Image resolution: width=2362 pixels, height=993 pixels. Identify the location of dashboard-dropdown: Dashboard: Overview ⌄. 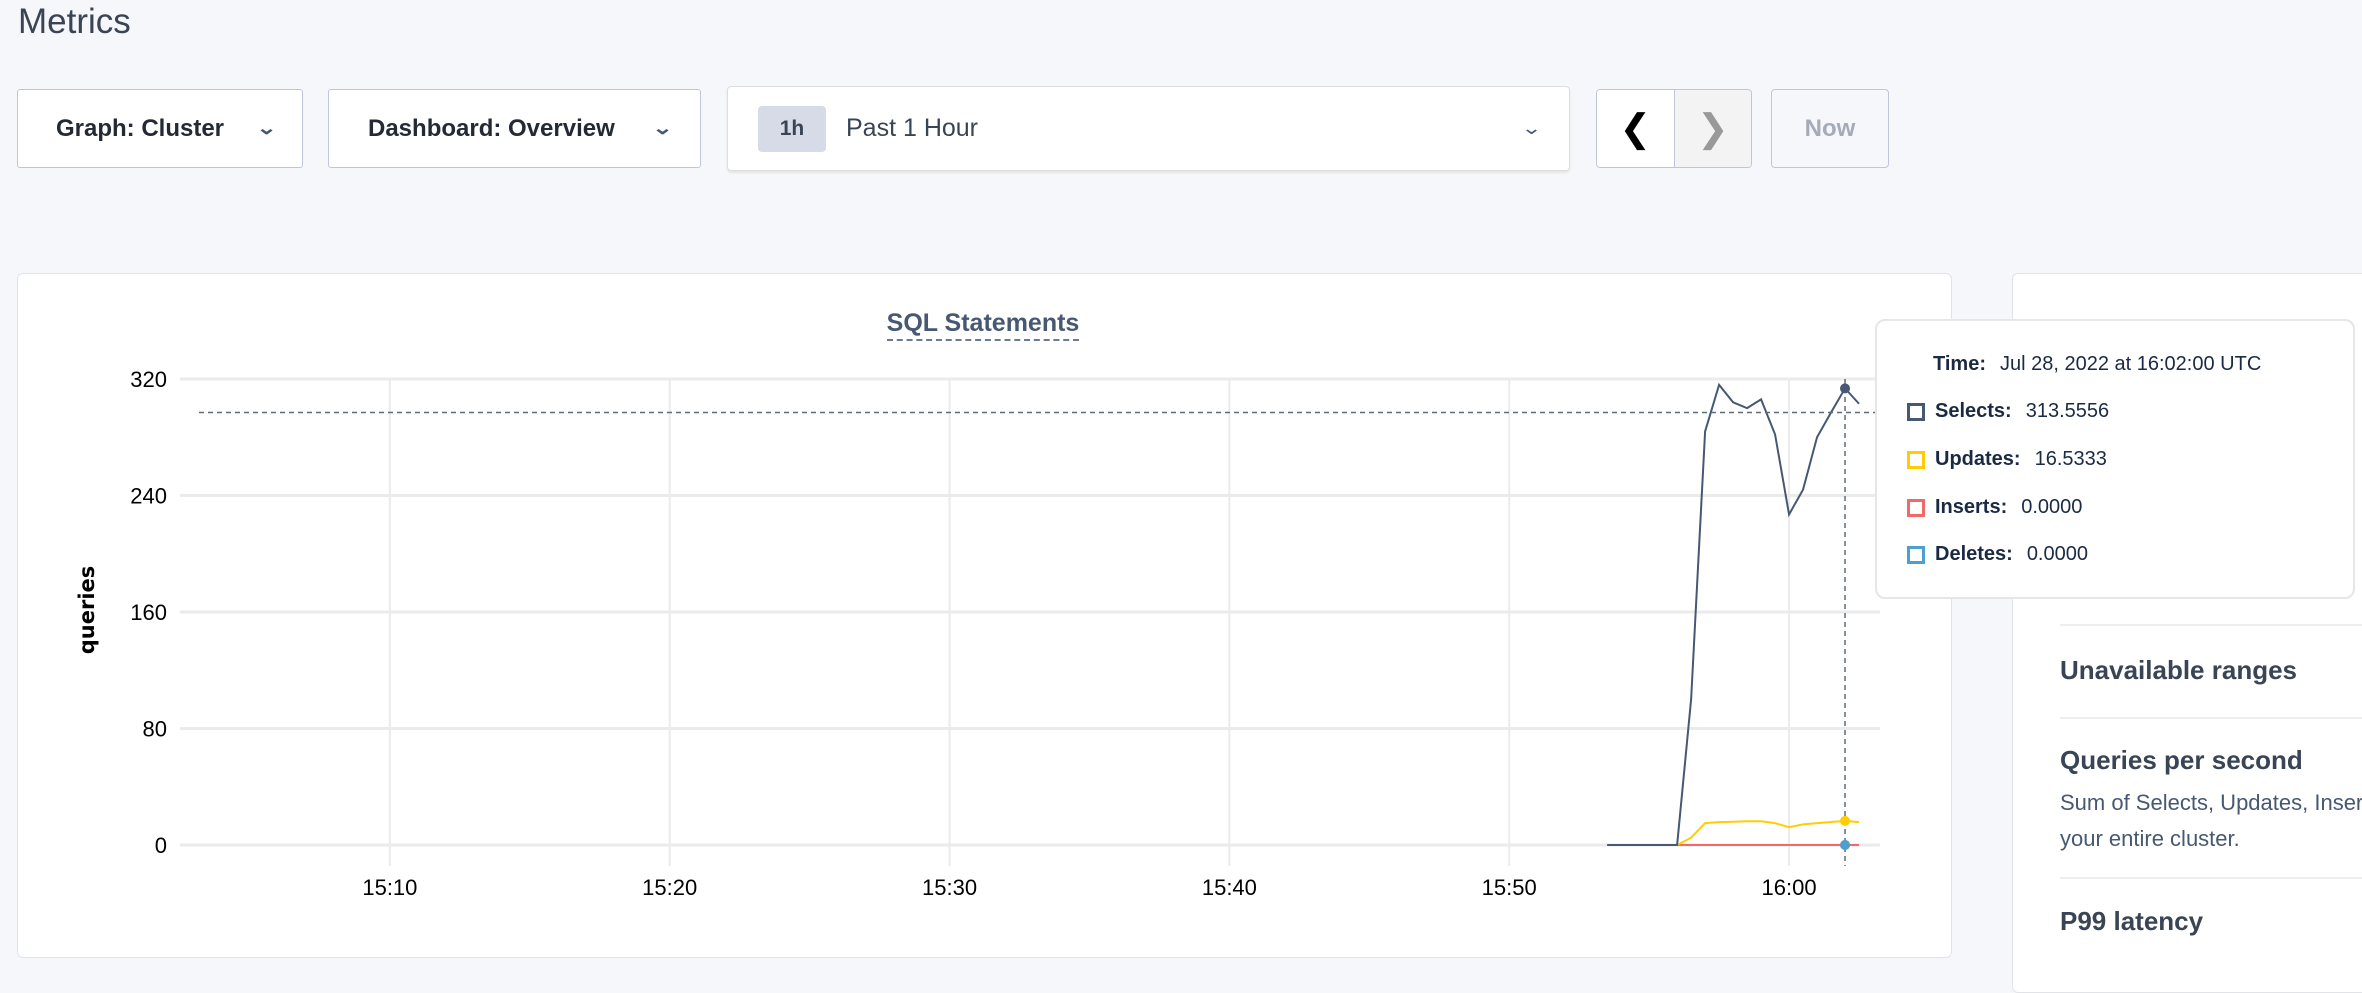
(514, 128).